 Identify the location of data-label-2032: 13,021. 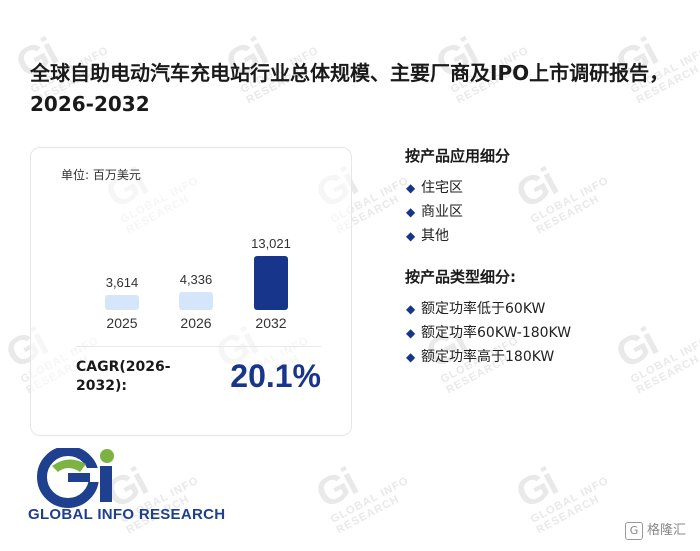
(271, 243).